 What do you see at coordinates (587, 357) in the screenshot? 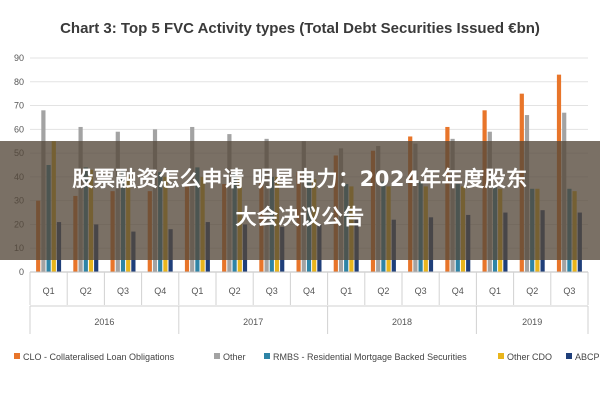
I see `legend-label: ABCP` at bounding box center [587, 357].